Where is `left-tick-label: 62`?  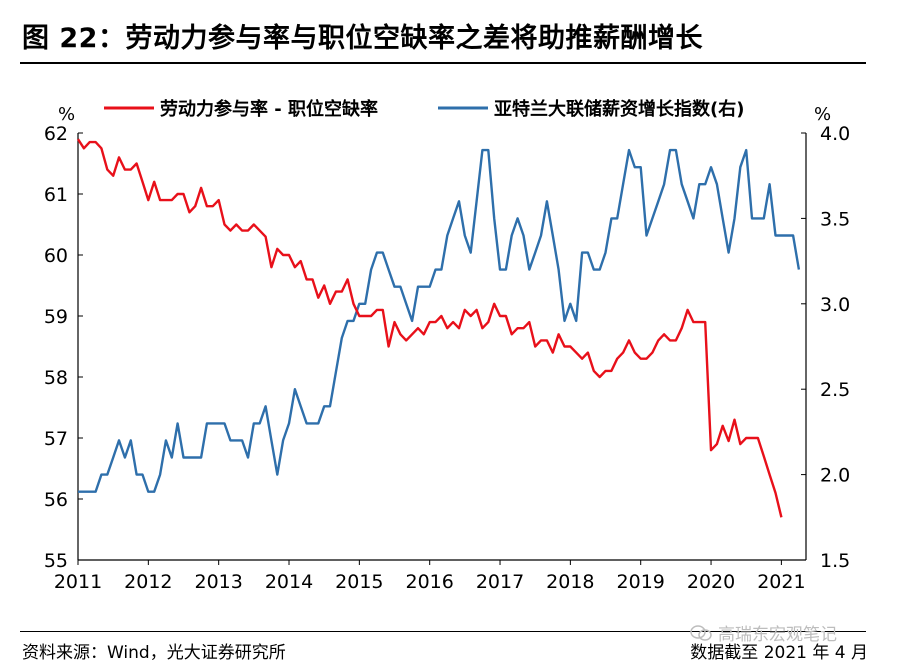 left-tick-label: 62 is located at coordinates (56, 134).